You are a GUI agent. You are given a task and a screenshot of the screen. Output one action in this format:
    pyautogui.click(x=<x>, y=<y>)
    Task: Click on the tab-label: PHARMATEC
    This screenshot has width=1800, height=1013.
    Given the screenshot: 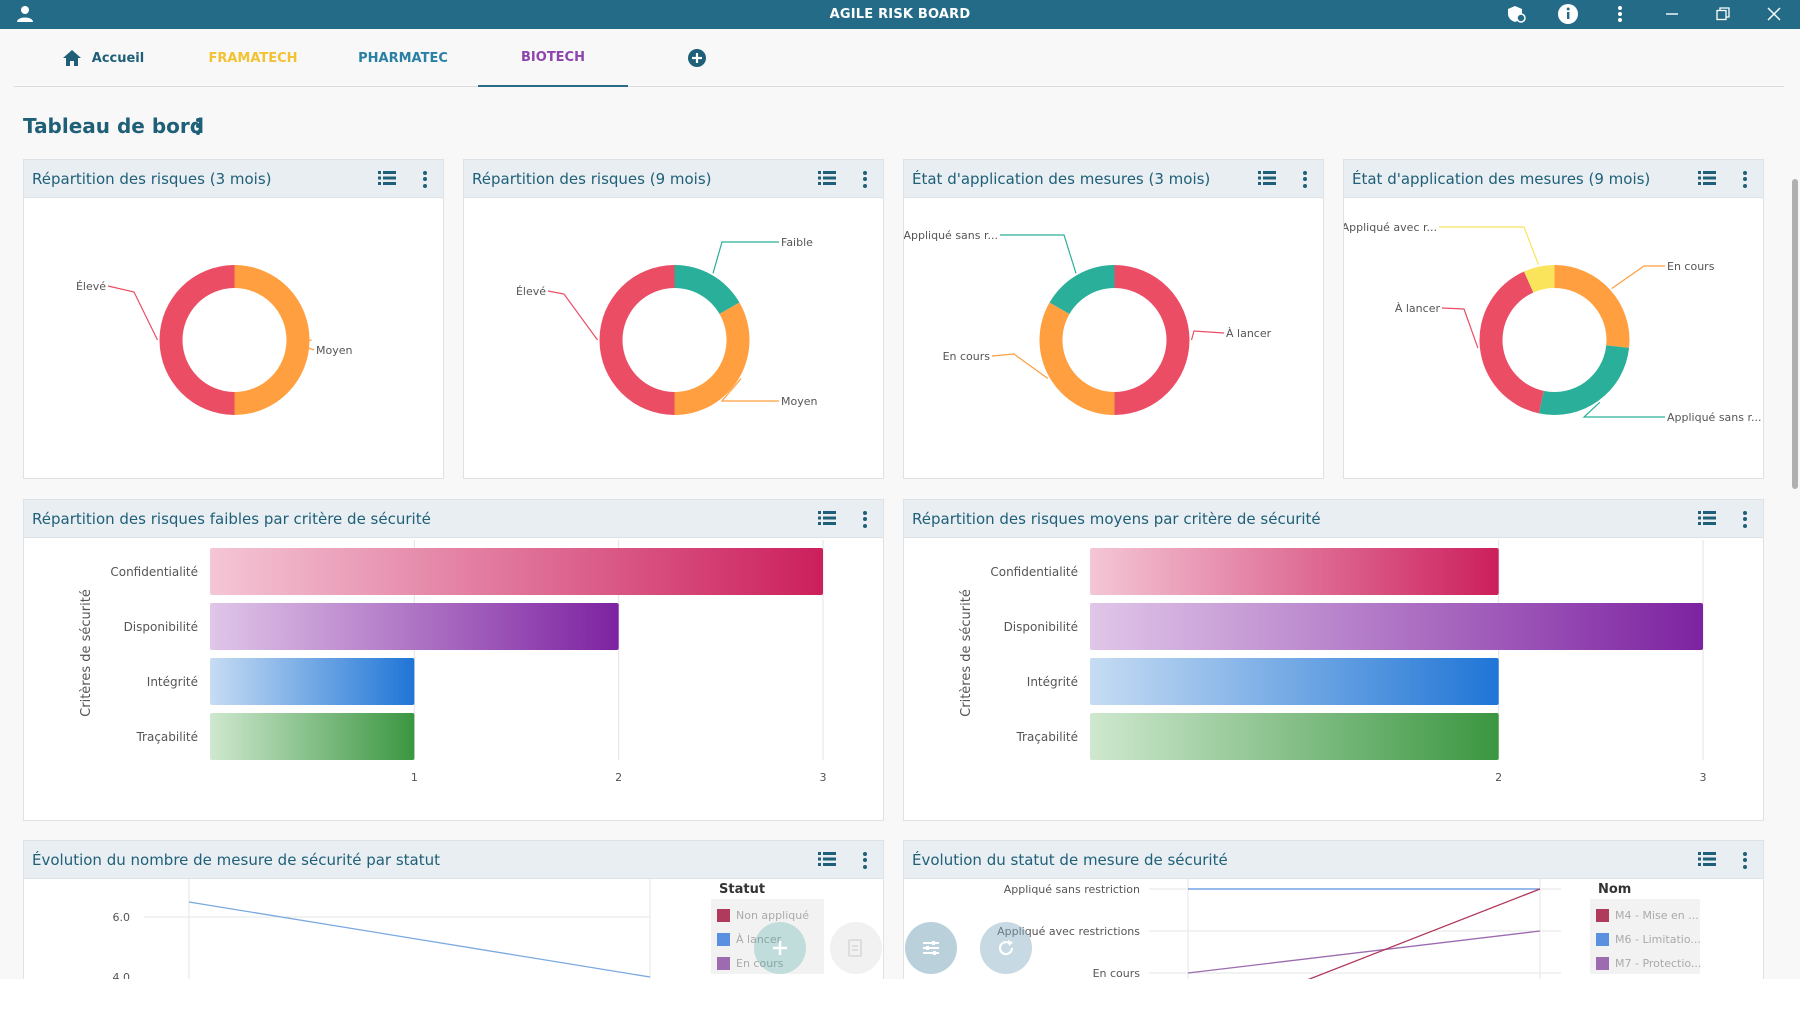 What is the action you would take?
    pyautogui.click(x=403, y=58)
    